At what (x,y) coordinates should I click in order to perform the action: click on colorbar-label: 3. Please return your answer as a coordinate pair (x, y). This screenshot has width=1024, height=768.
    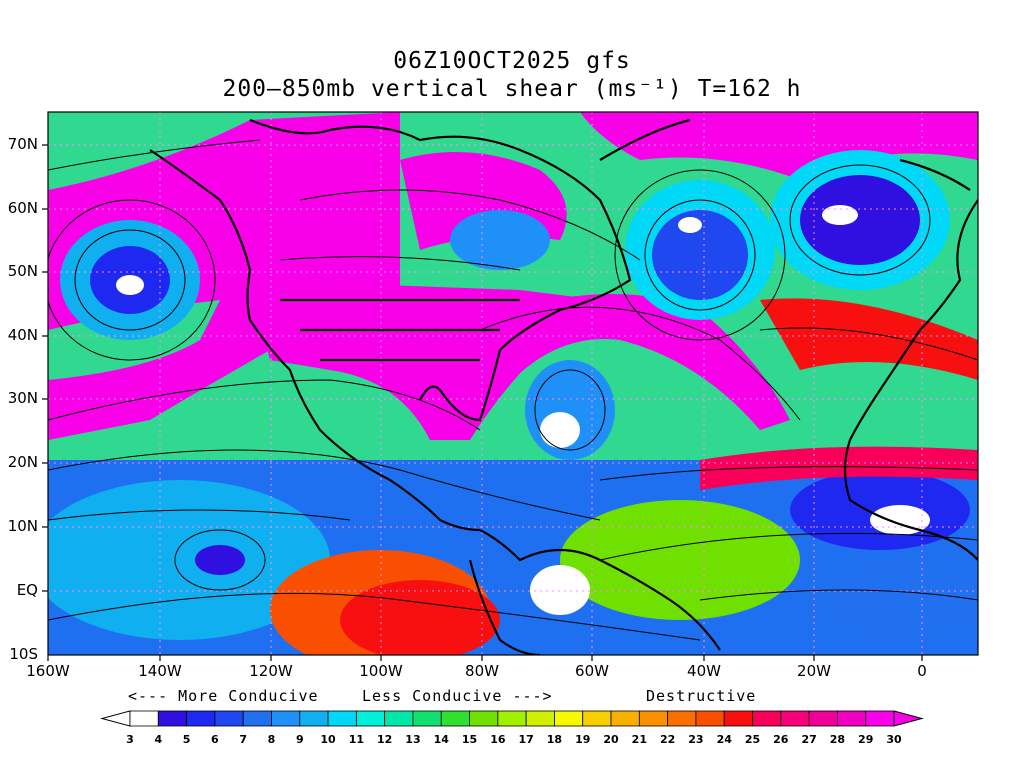
    Looking at the image, I should click on (130, 739).